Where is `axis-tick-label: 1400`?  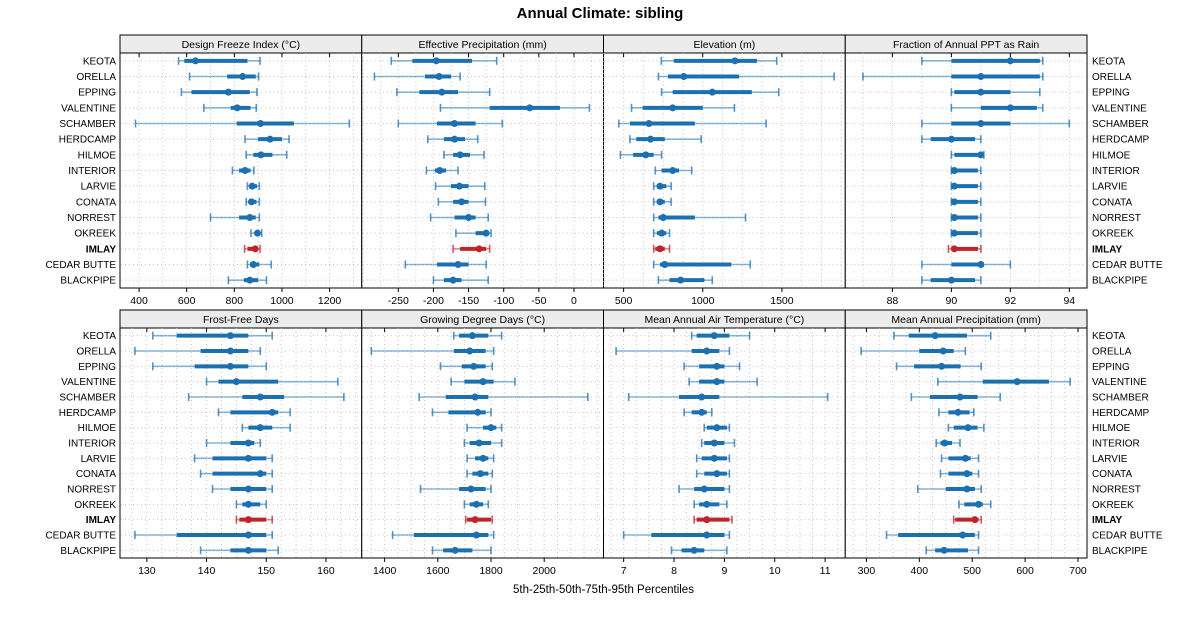 axis-tick-label: 1400 is located at coordinates (385, 571).